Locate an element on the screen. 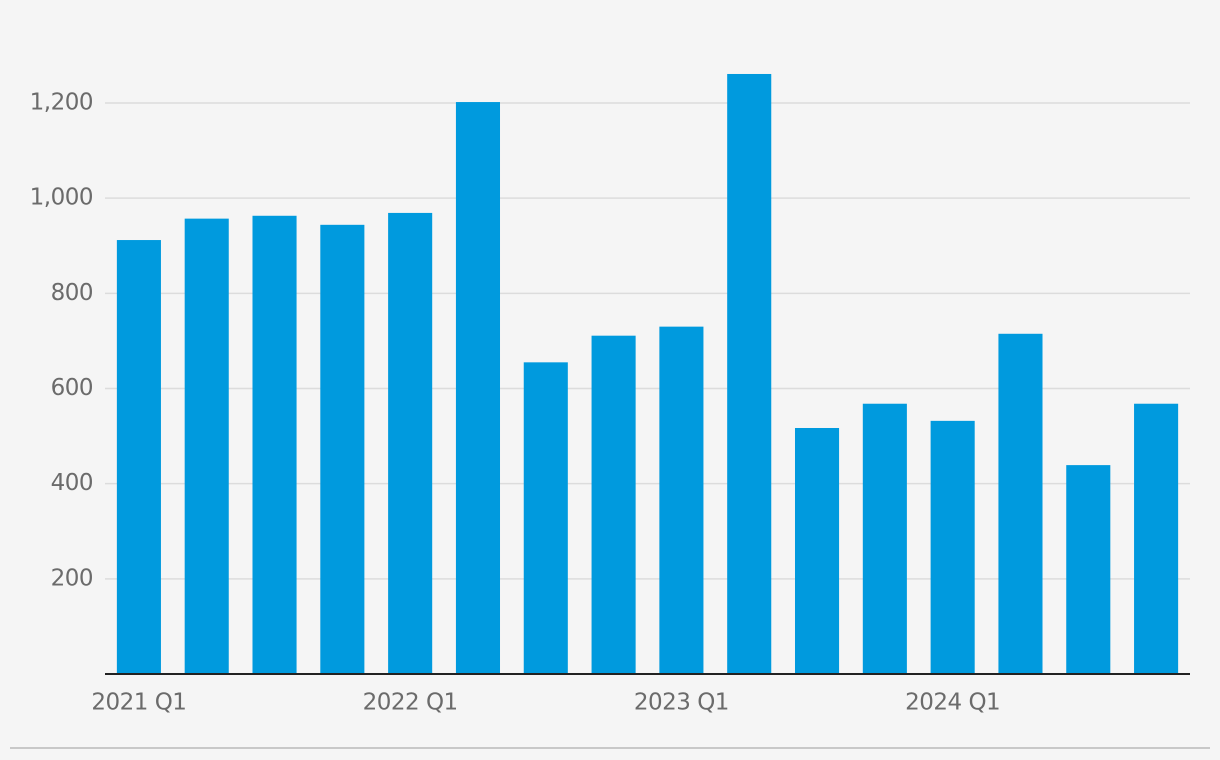  y-tick-label: 200 is located at coordinates (72, 578).